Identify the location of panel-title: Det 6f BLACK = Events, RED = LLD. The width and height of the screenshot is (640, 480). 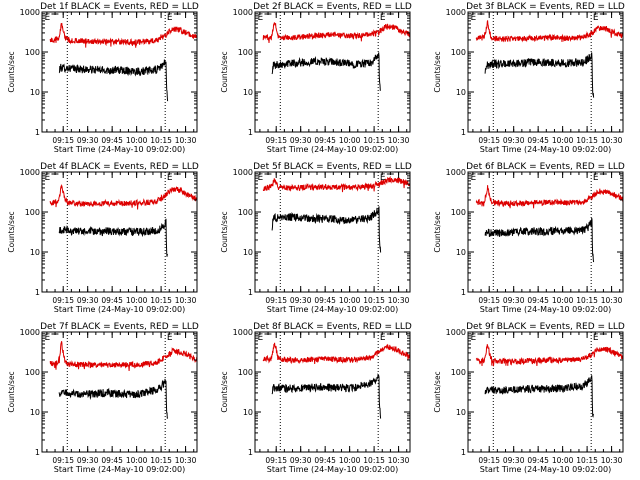
(545, 167).